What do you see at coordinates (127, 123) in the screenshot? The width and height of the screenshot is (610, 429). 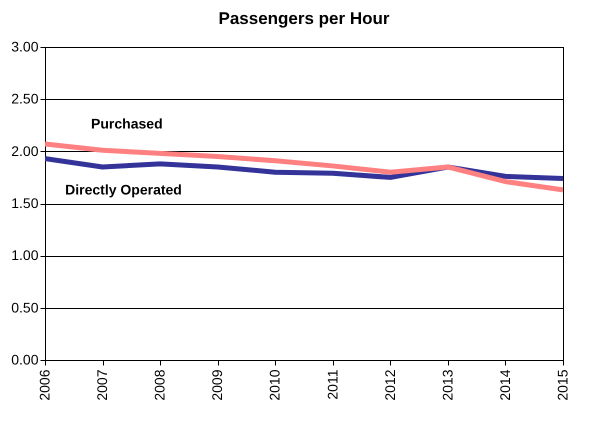 I see `series-label: Purchased` at bounding box center [127, 123].